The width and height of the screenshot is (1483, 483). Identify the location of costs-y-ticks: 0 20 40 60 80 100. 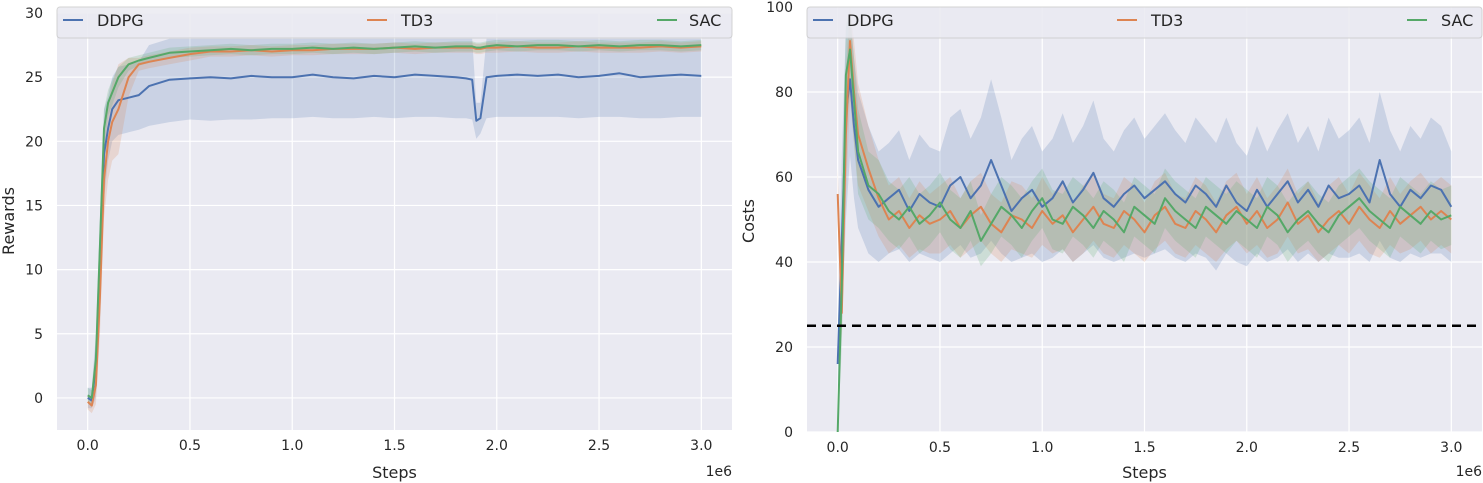
(779, 220).